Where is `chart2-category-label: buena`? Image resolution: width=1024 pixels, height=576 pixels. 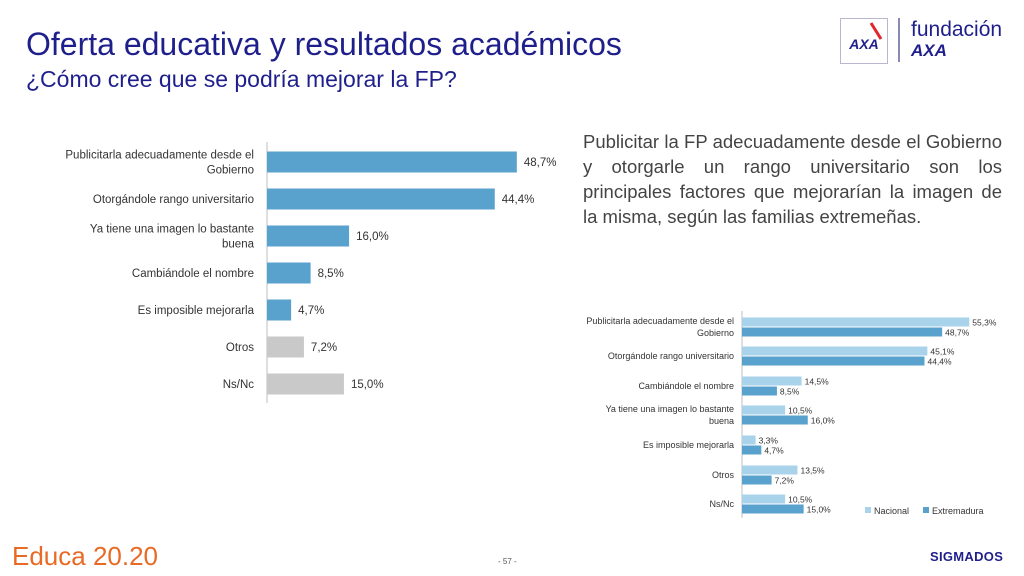 chart2-category-label: buena is located at coordinates (721, 421).